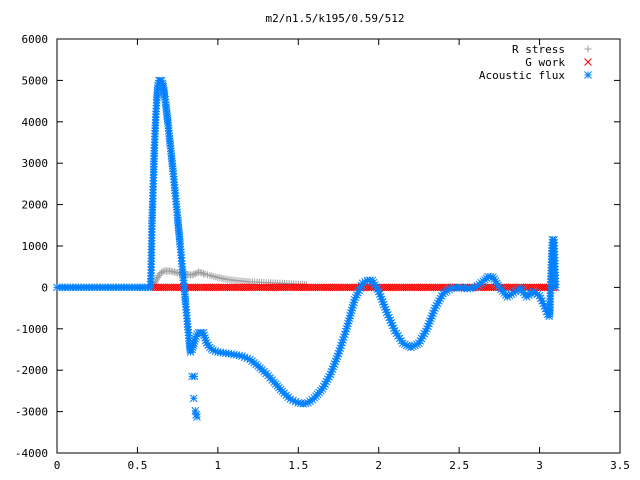  I want to click on y-tick-label: 5000, so click(35, 80).